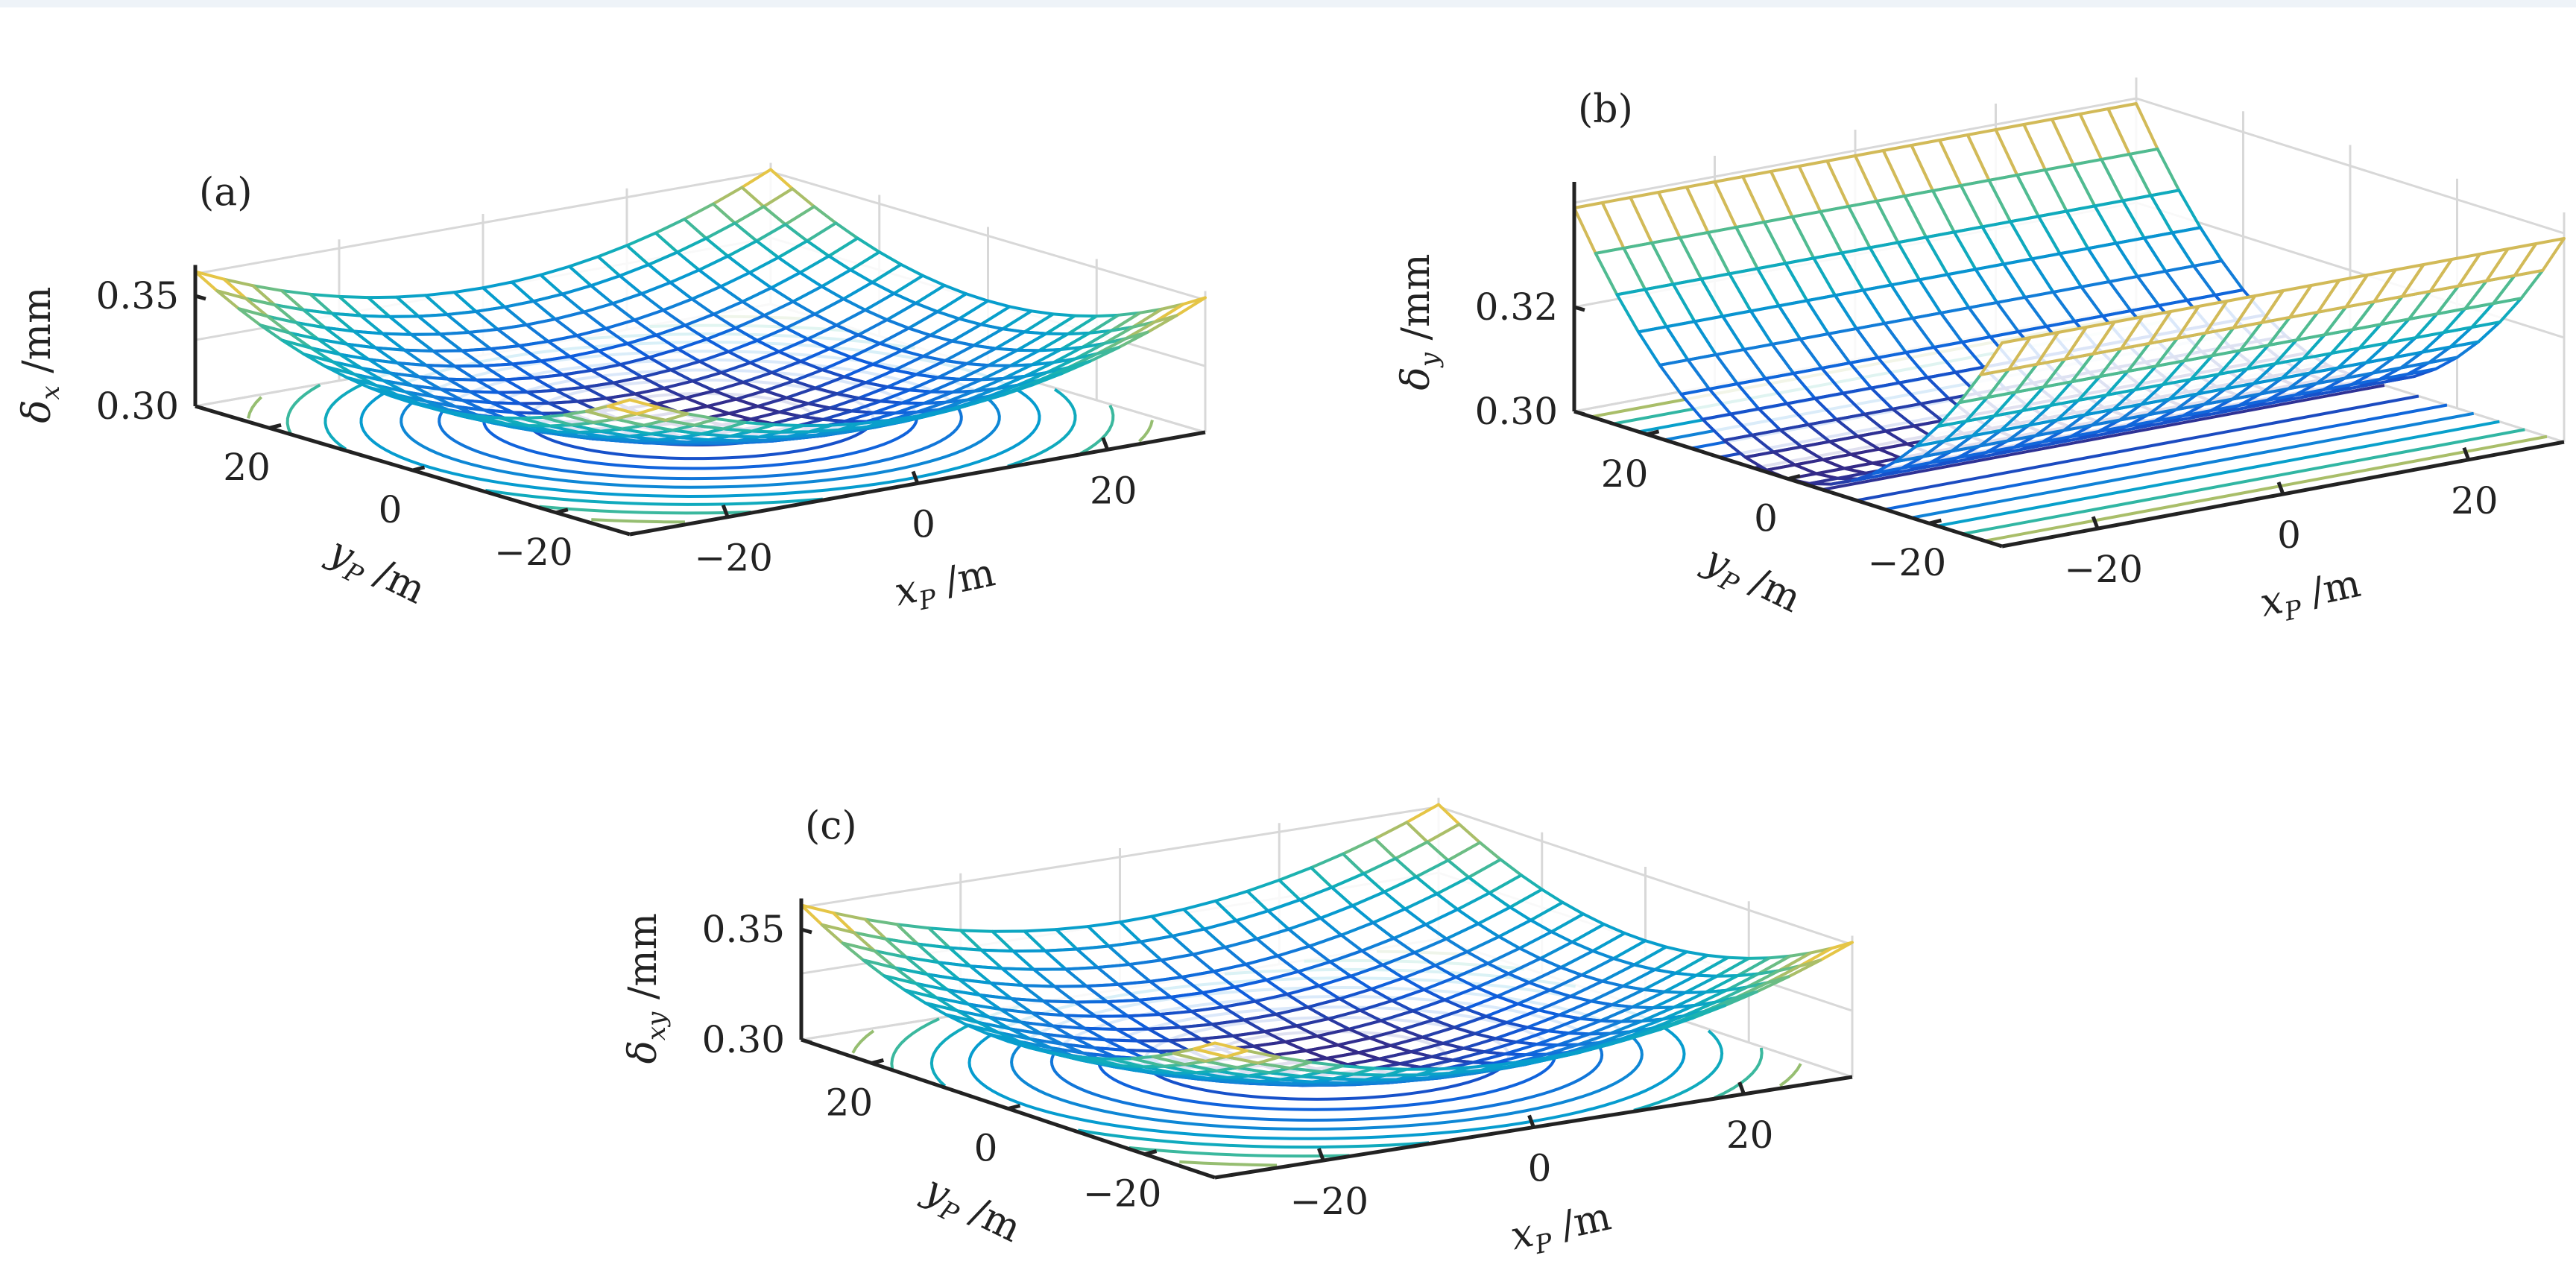  I want to click on panel-label: (a), so click(226, 193).